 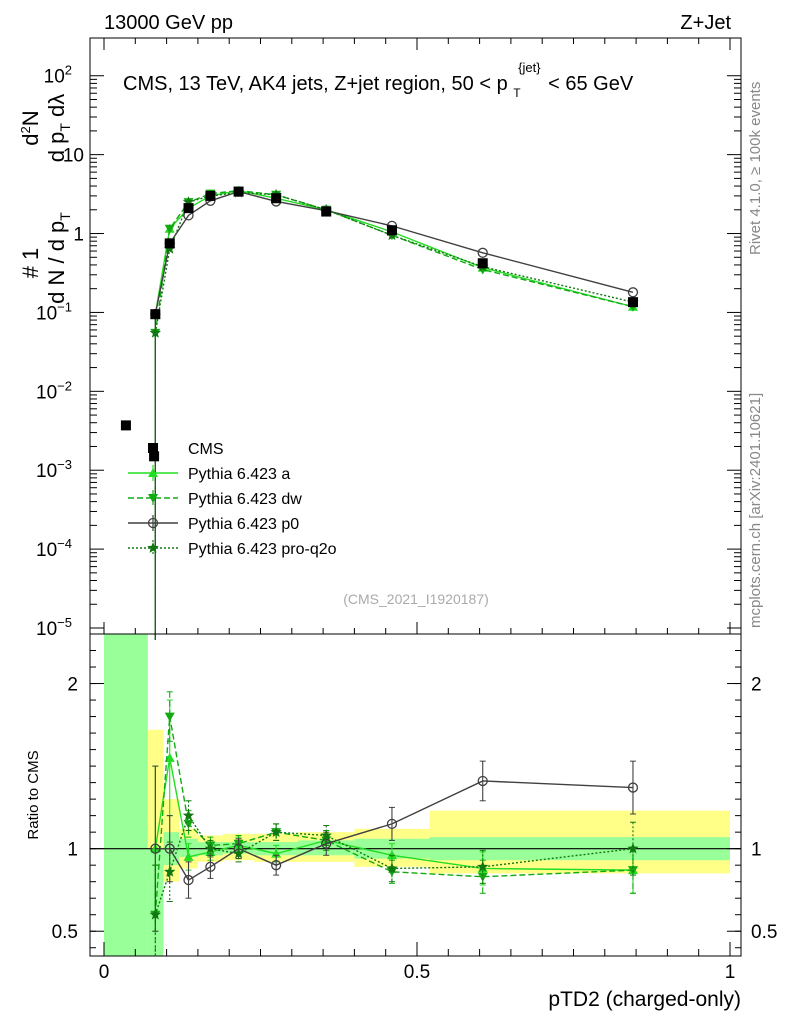 What do you see at coordinates (482, 252) in the screenshot?
I see `point-p0` at bounding box center [482, 252].